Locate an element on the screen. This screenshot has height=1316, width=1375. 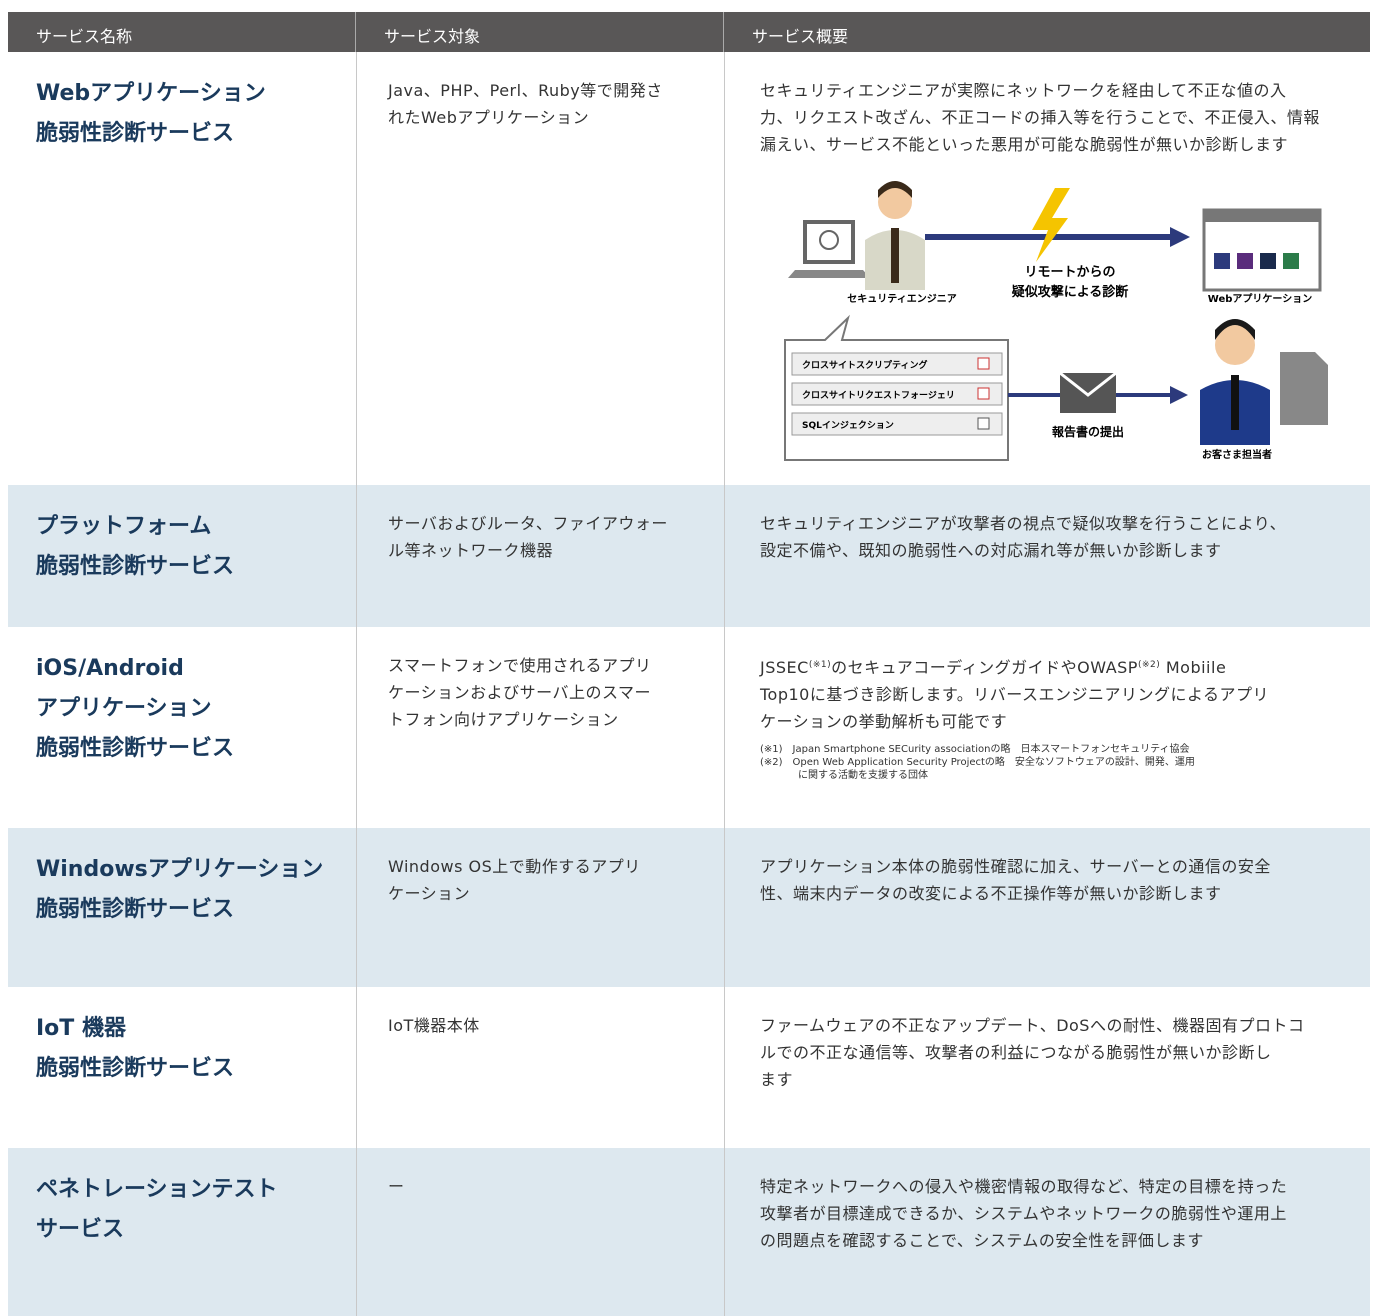
description-line: Top10に基づき診断します。リバースエンジニアリングによるアプリ is located at coordinates (1065, 694).